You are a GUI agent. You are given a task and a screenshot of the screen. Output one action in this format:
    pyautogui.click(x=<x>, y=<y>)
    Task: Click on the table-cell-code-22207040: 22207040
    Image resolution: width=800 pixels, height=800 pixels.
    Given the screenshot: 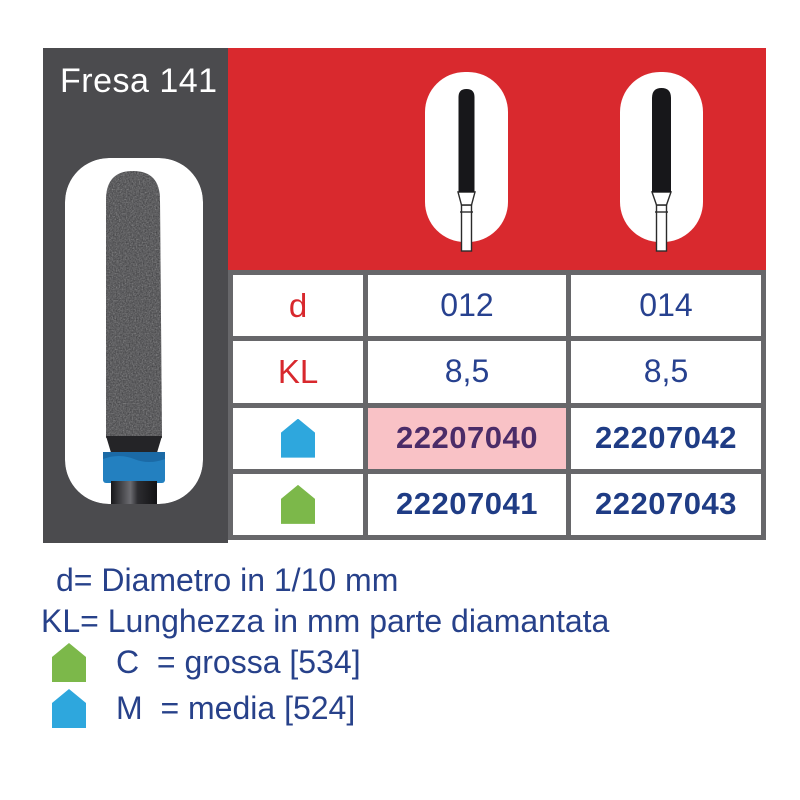 What is the action you would take?
    pyautogui.click(x=467, y=438)
    